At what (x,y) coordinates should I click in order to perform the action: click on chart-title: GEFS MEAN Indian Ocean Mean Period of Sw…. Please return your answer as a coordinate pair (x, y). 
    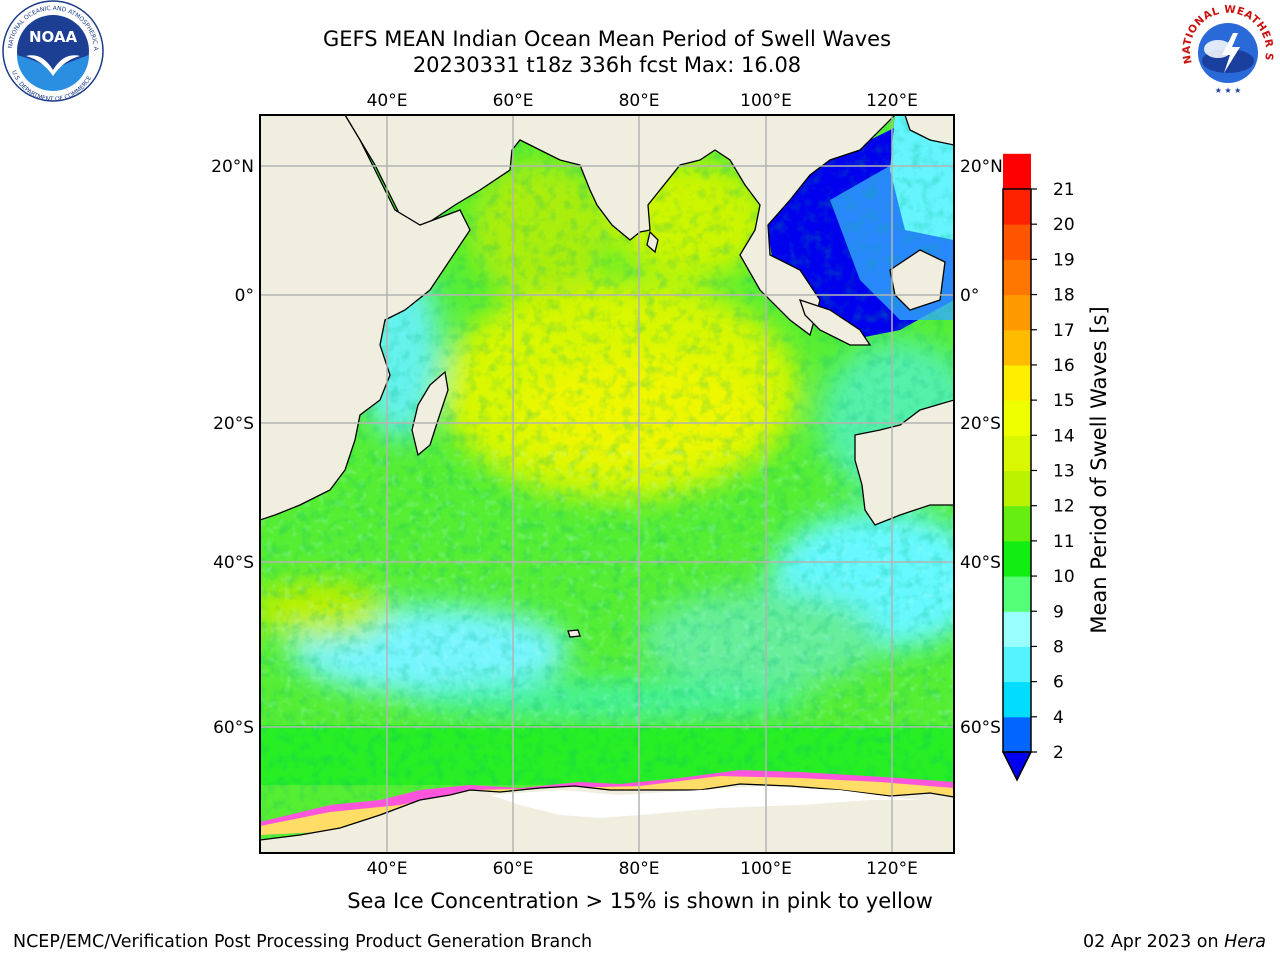
    Looking at the image, I should click on (607, 39).